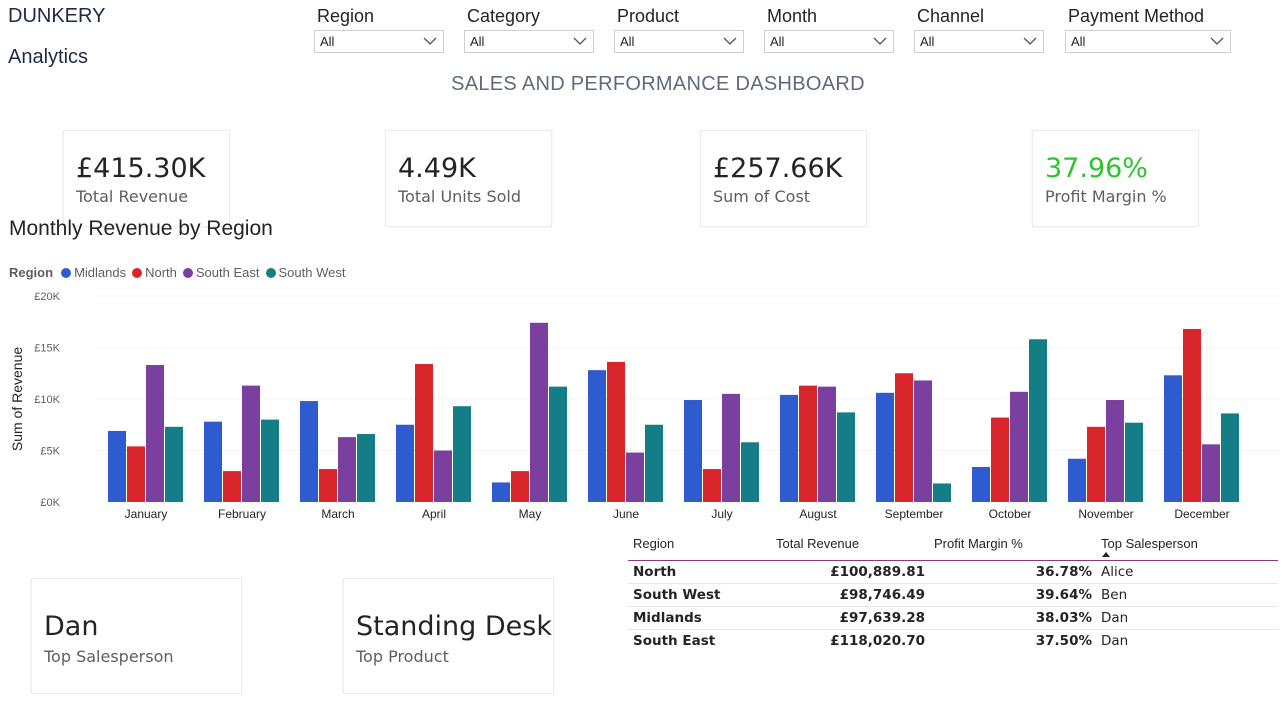  What do you see at coordinates (951, 16) in the screenshot?
I see `channel-filter-label: Channel` at bounding box center [951, 16].